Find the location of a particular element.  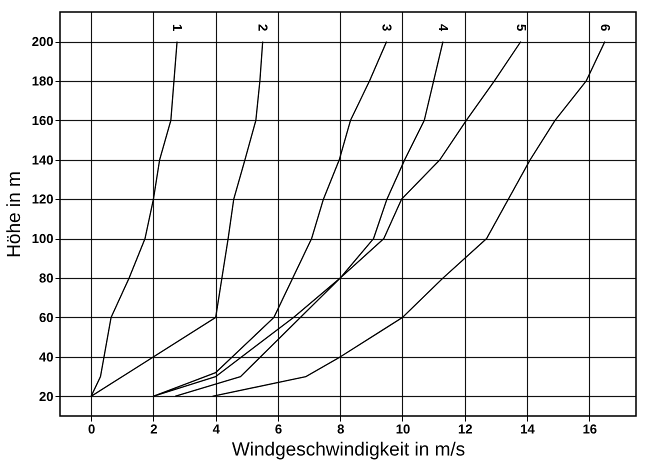

y-tick-label: 160 is located at coordinates (43, 120).